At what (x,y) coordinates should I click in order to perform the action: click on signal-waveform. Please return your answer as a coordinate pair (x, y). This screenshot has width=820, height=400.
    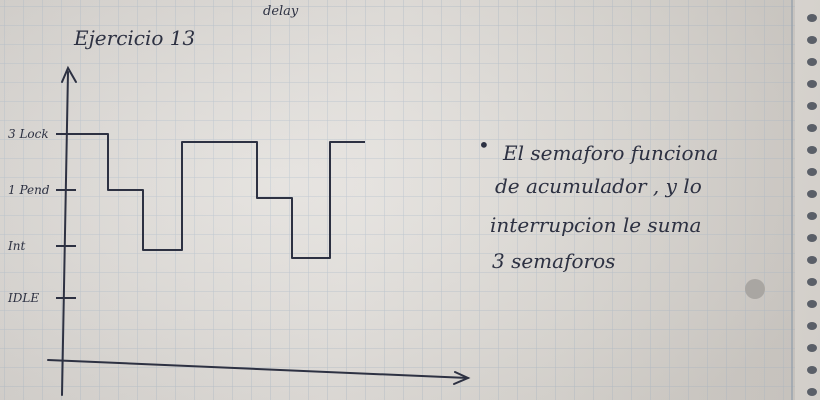
    Looking at the image, I should click on (219, 196).